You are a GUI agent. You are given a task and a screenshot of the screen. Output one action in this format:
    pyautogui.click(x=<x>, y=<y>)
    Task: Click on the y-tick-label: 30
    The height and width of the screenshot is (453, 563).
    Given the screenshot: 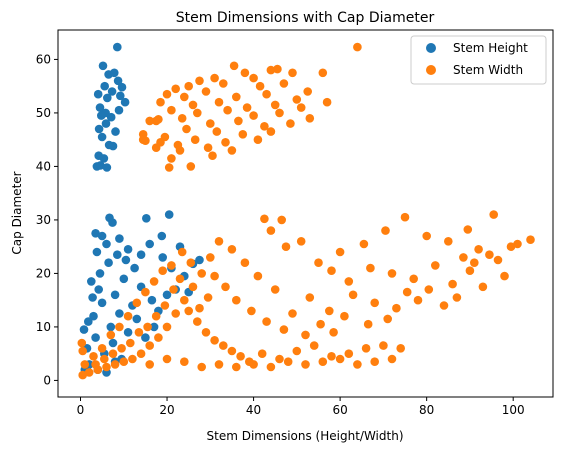 What is the action you would take?
    pyautogui.click(x=43, y=220)
    